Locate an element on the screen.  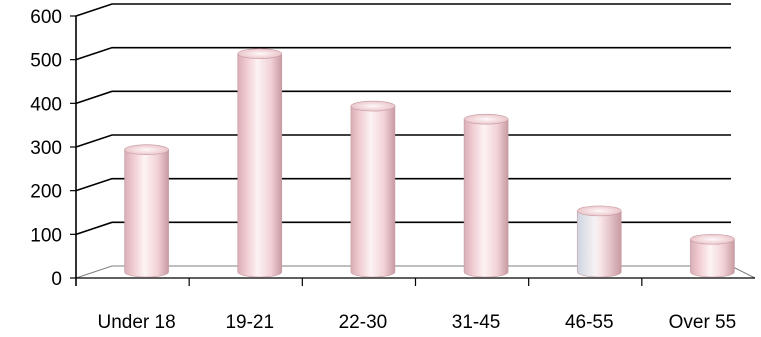
x-tick-label: 19-21 is located at coordinates (249, 322).